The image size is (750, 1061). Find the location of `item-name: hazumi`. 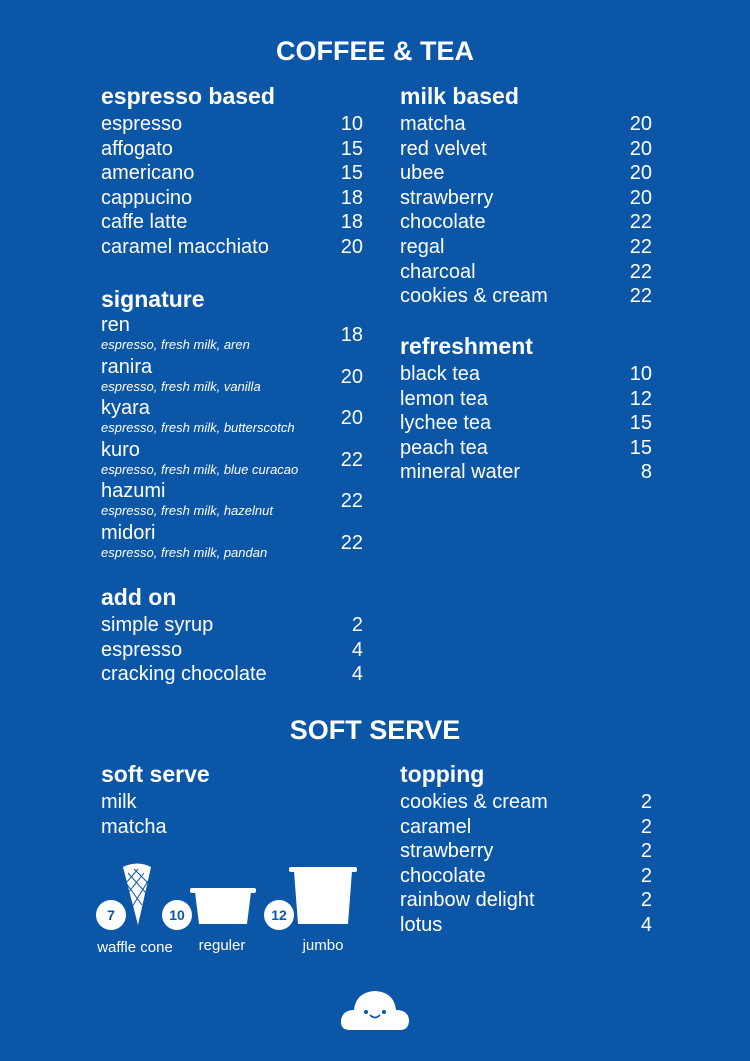

item-name: hazumi is located at coordinates (133, 491).